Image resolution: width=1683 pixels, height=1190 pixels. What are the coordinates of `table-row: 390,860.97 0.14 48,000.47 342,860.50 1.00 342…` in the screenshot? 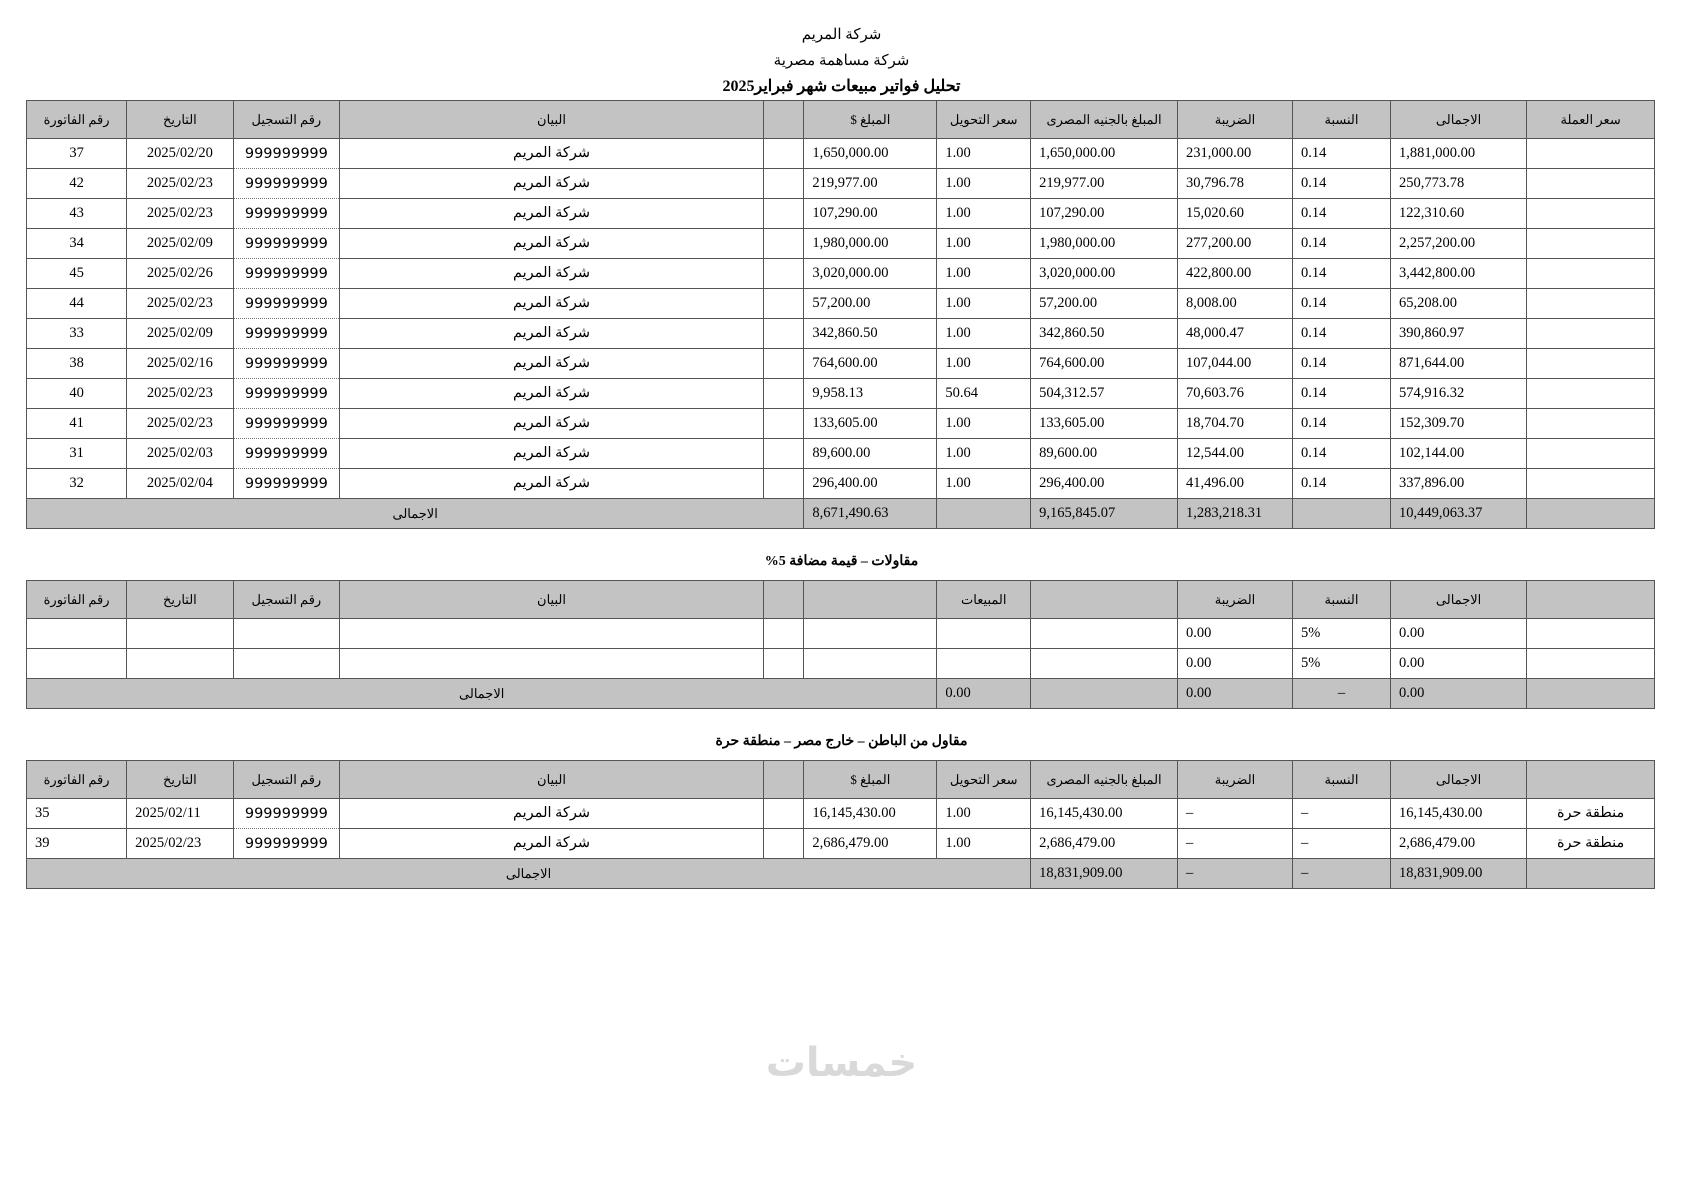 It's located at (840, 333).